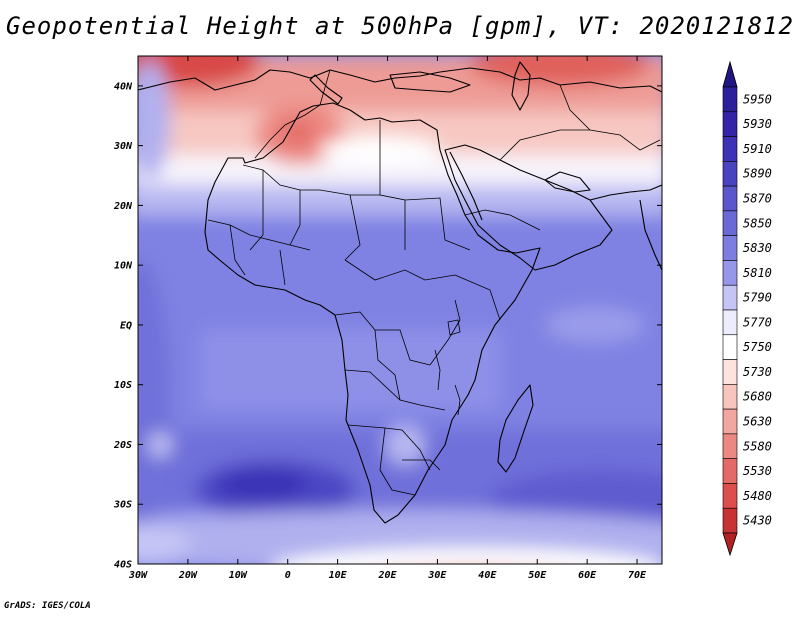 The image size is (800, 618). What do you see at coordinates (387, 575) in the screenshot?
I see `lon-tick-label: 20E` at bounding box center [387, 575].